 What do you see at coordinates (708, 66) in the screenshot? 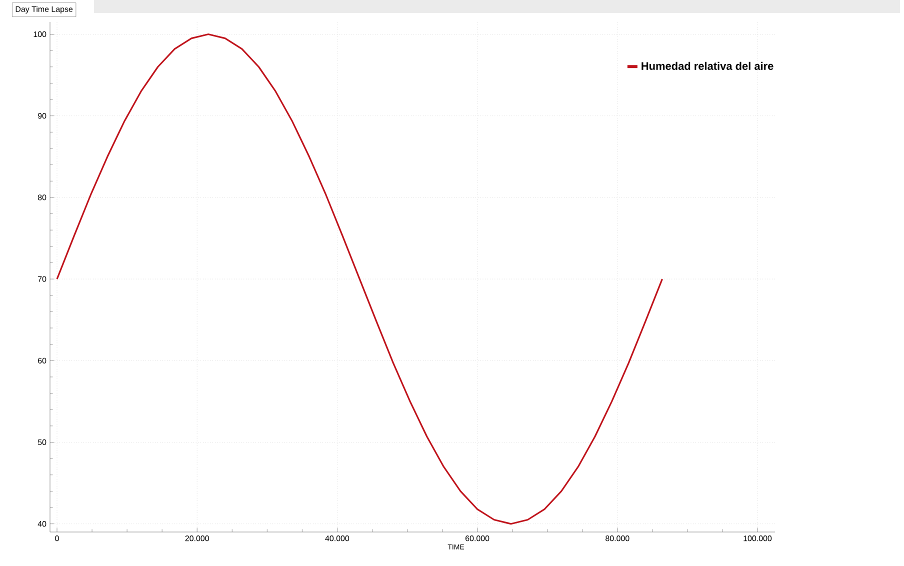
I see `legend-label: Humedad relativa del aire` at bounding box center [708, 66].